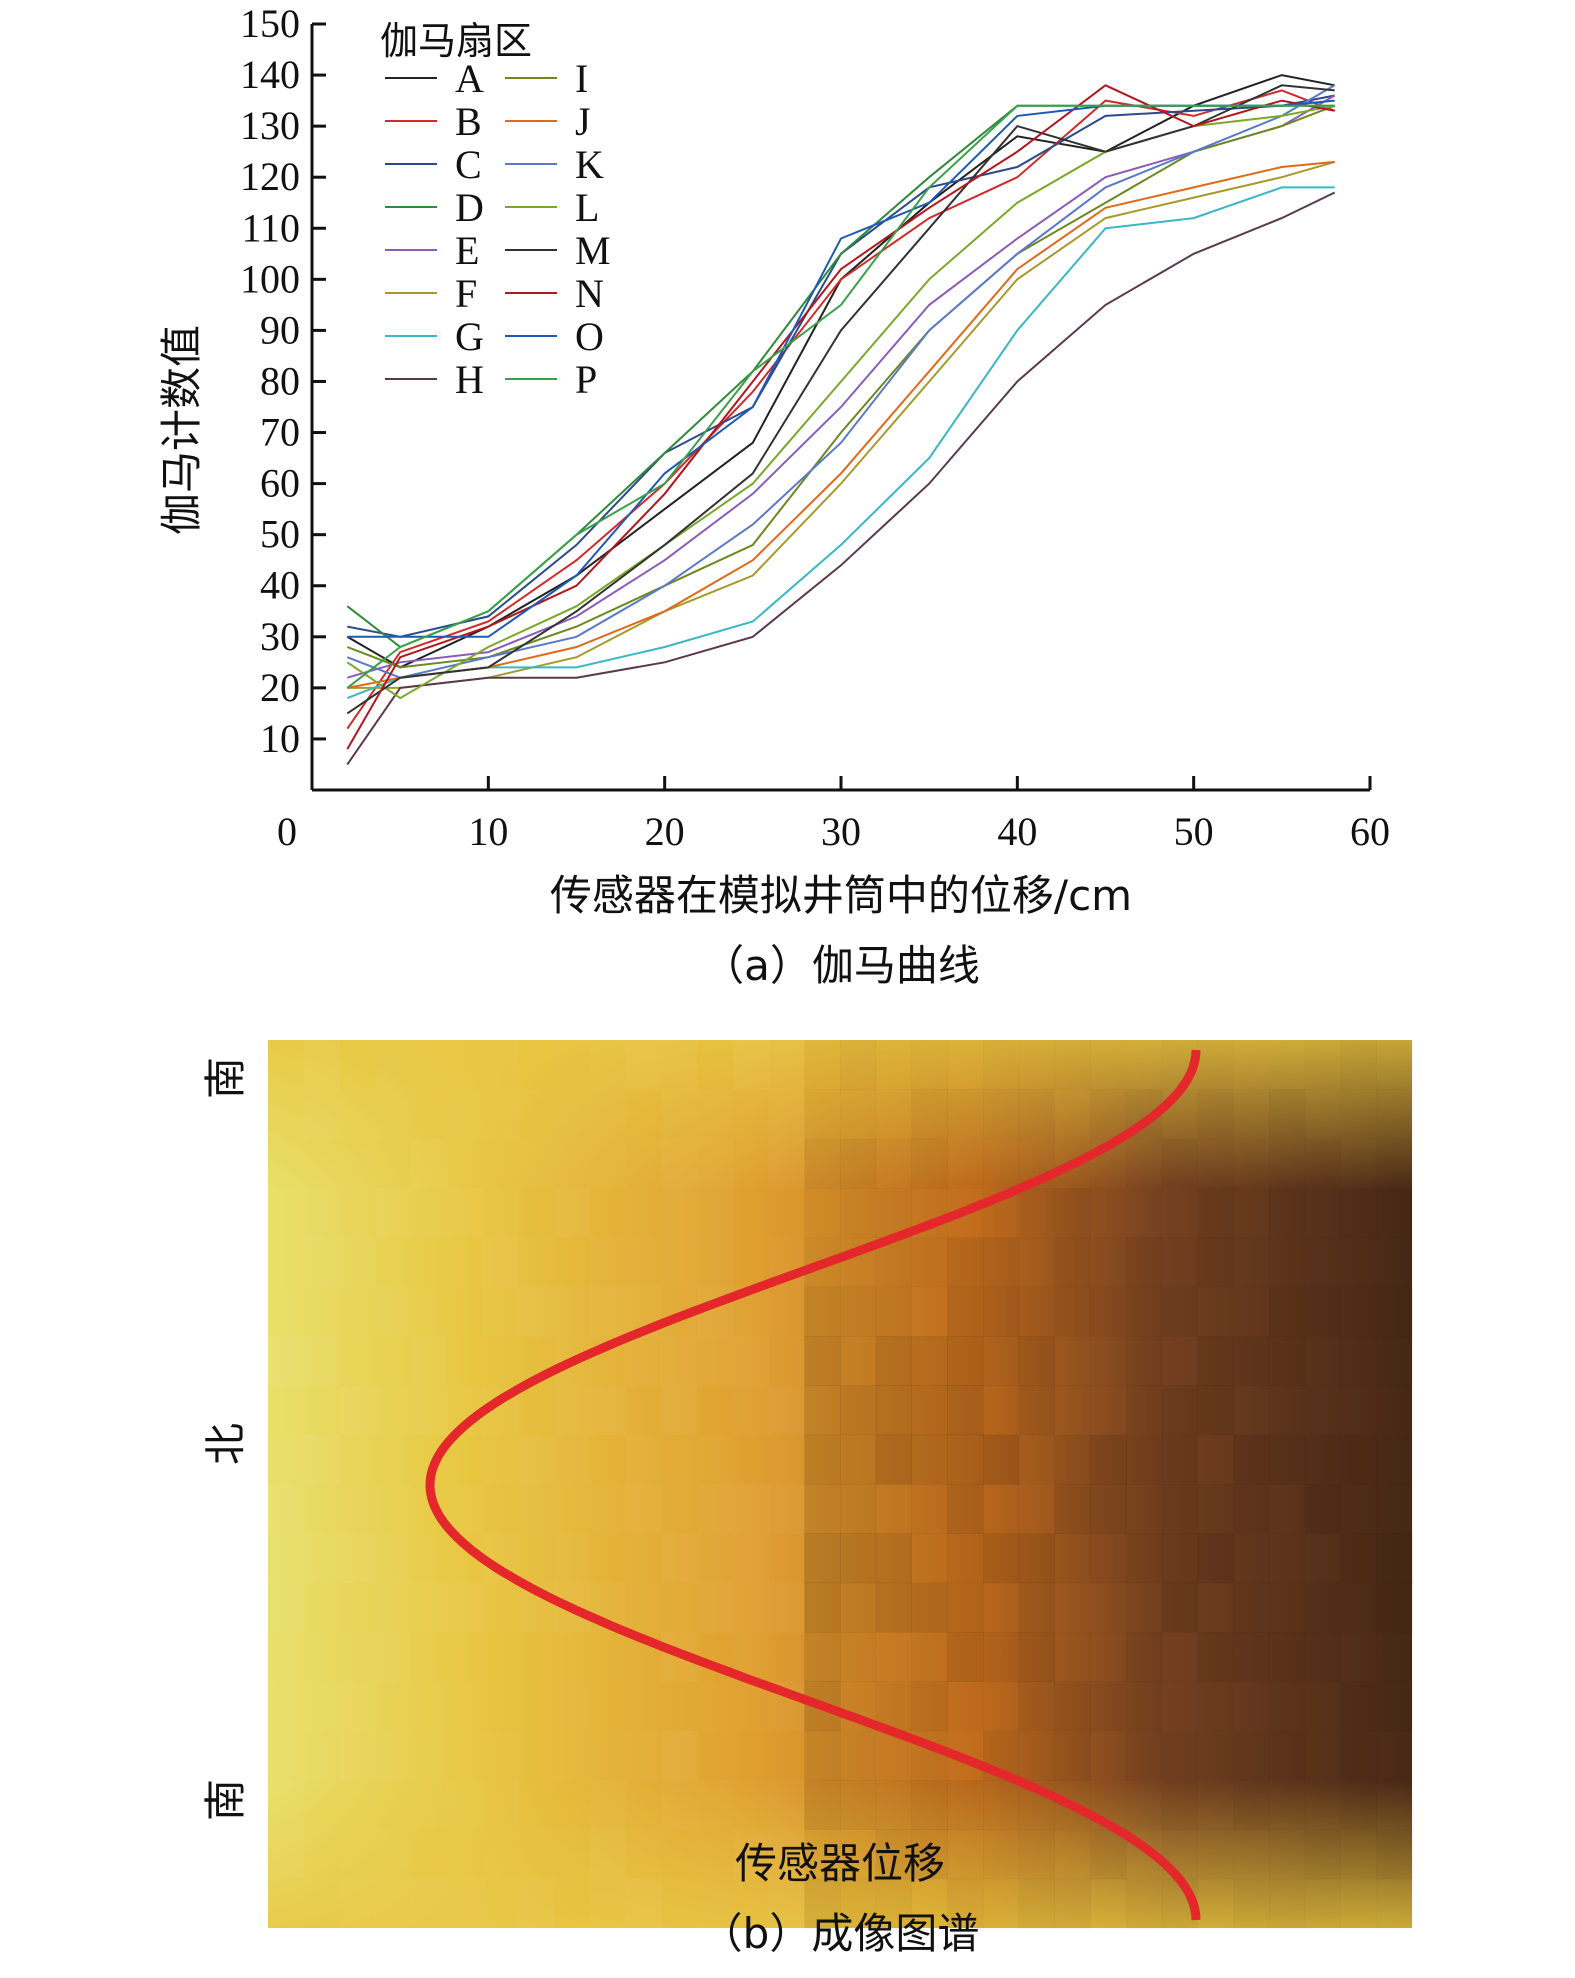 This screenshot has width=1575, height=1978. I want to click on y-tick-label: 140, so click(270, 74).